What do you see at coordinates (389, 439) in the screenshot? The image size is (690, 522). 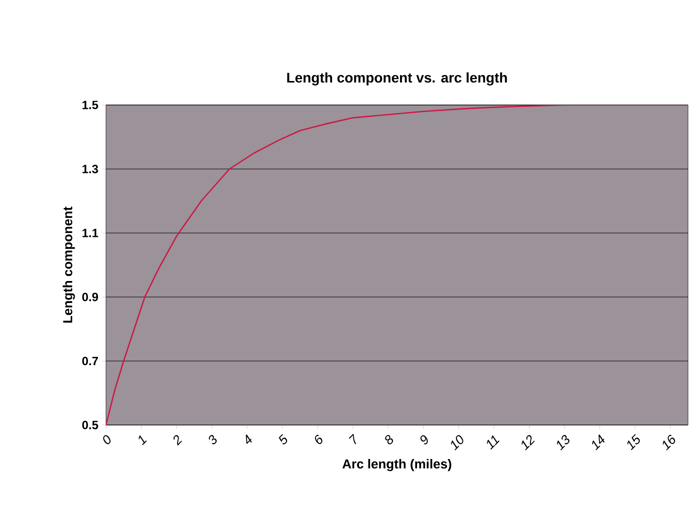 I see `x-tick-label: 8` at bounding box center [389, 439].